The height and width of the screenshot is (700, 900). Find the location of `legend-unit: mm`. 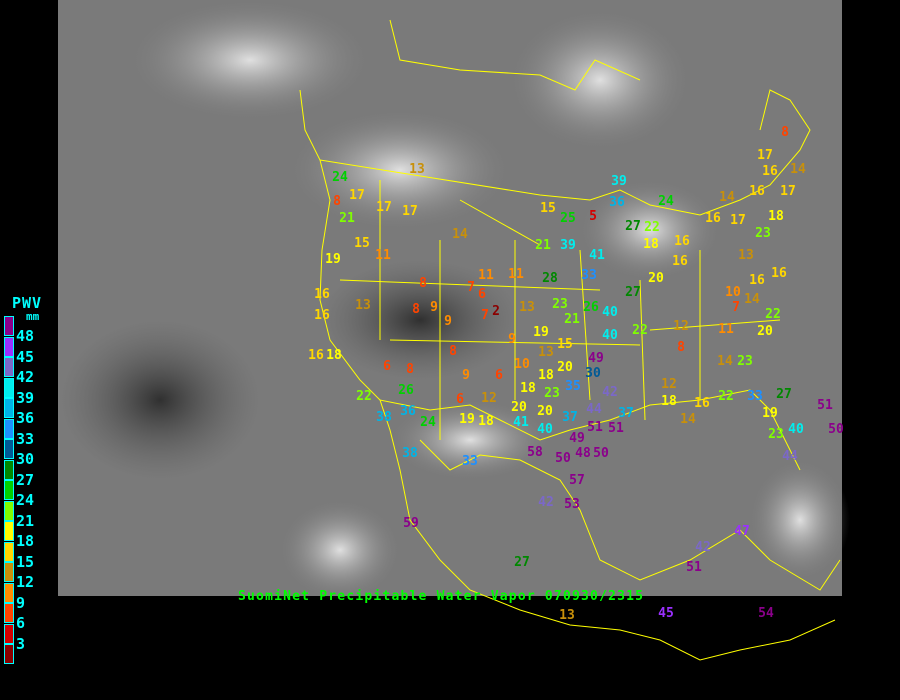

legend-unit: mm is located at coordinates (33, 316).